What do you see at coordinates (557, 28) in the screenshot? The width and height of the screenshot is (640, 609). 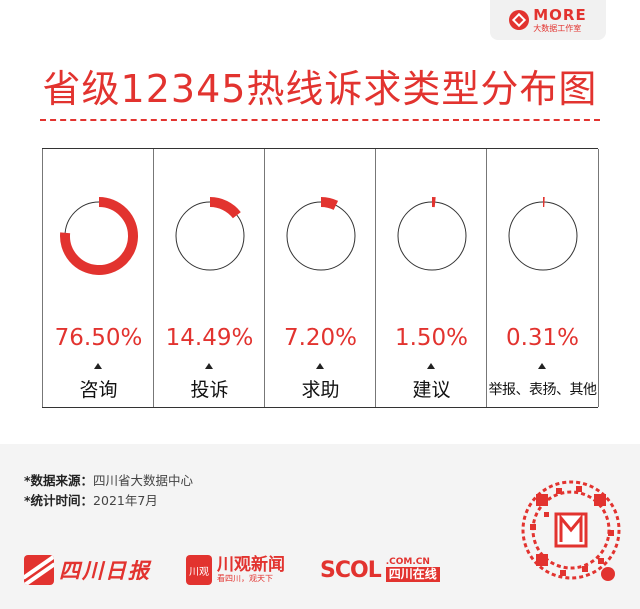 I see `brand-sub: 大数据工作室` at bounding box center [557, 28].